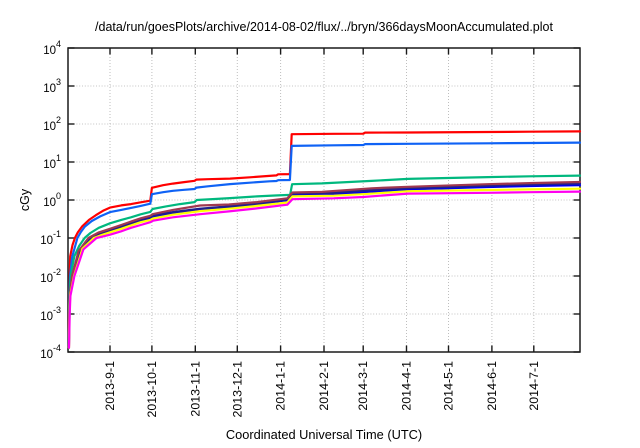 The image size is (640, 448). Describe the element at coordinates (25, 199) in the screenshot. I see `svg-text: cGy` at that location.